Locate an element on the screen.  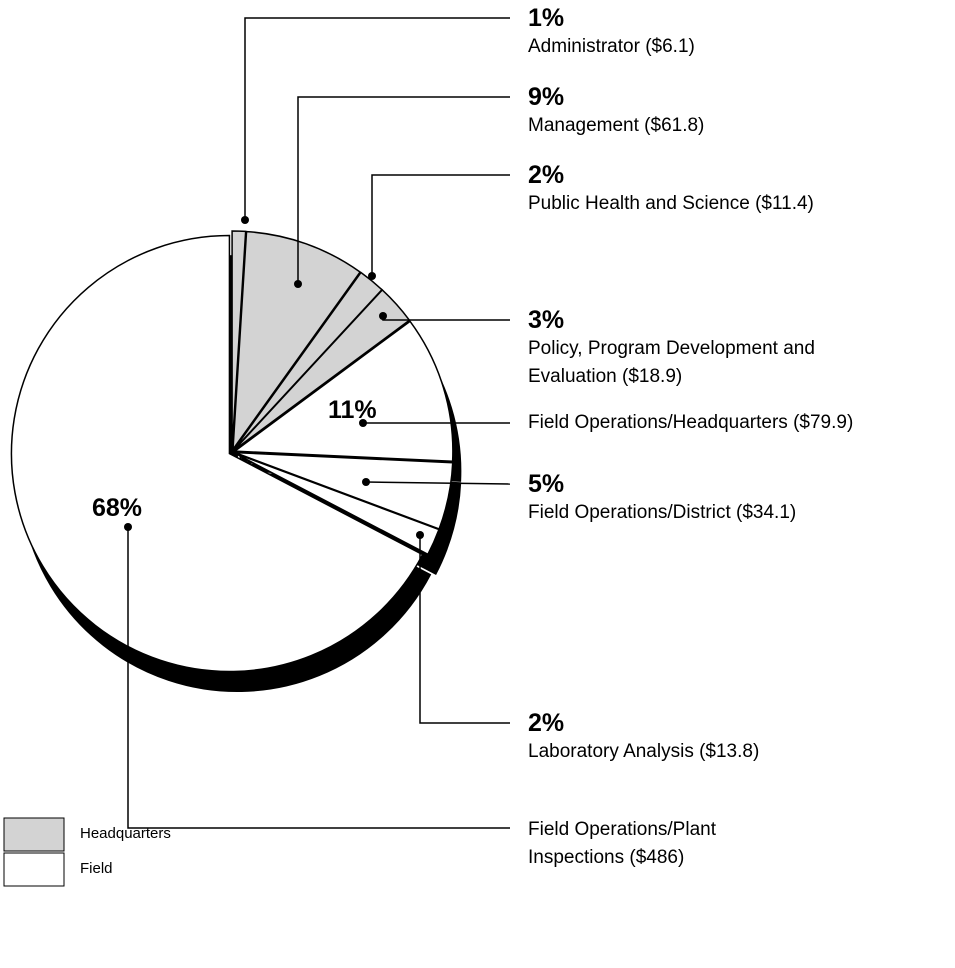
slice-label: Public Health and Science ($11.4) is located at coordinates (671, 203).